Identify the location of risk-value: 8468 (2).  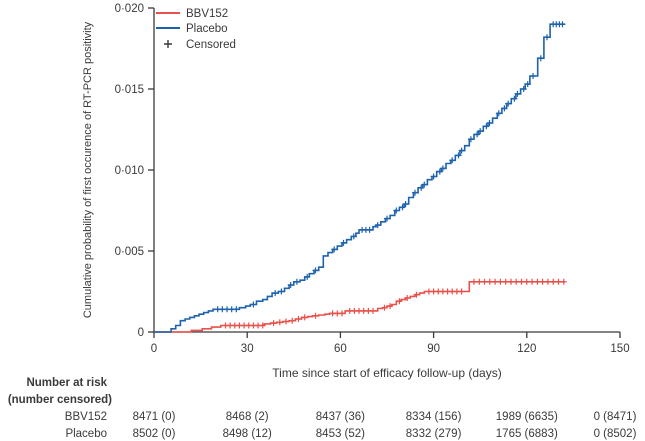
(247, 417).